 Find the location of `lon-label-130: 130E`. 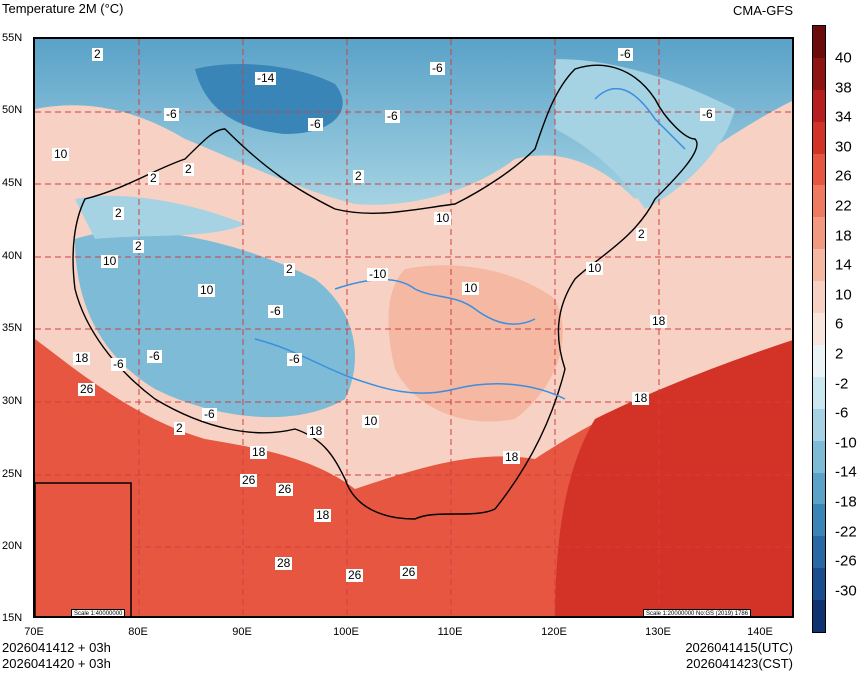

lon-label-130: 130E is located at coordinates (658, 632).